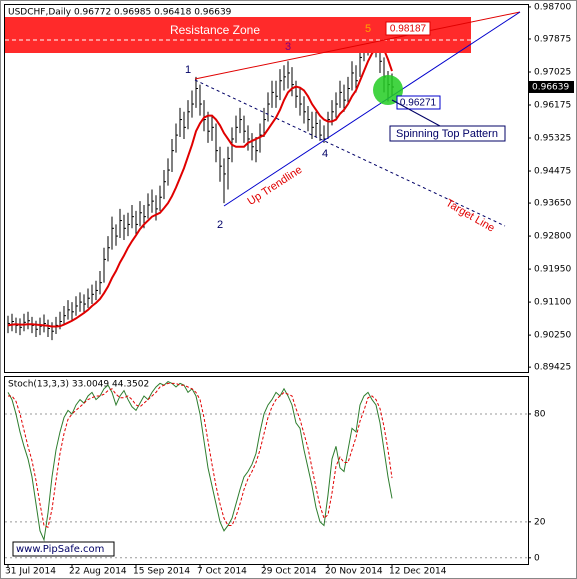  What do you see at coordinates (325, 154) in the screenshot?
I see `wave-label: 4` at bounding box center [325, 154].